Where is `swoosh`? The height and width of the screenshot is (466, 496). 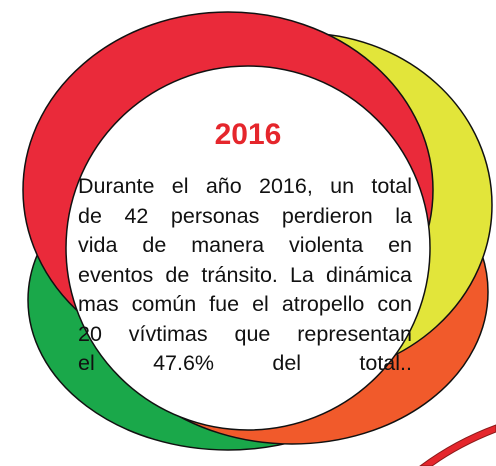
swoosh is located at coordinates (457, 445).